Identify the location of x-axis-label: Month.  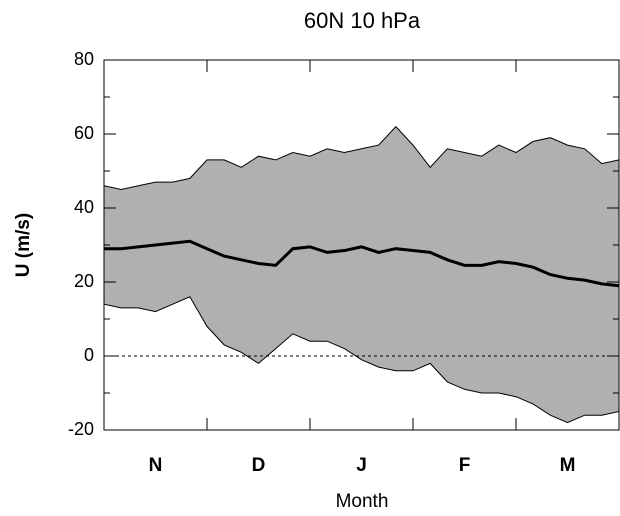
(362, 501).